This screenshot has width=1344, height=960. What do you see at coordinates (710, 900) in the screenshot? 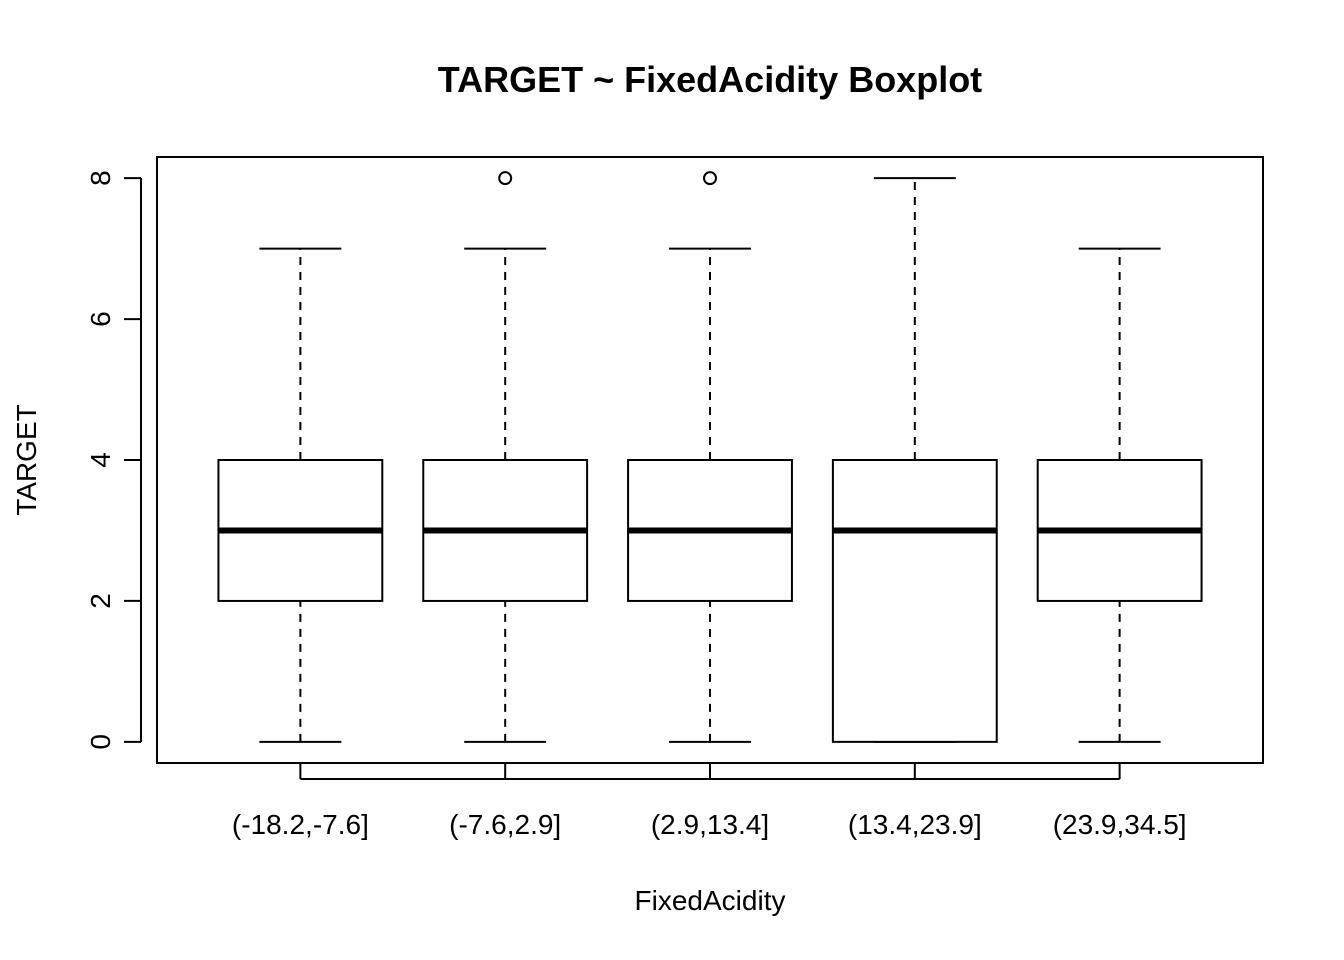
I see `x-axis-label: FixedAcidity` at bounding box center [710, 900].